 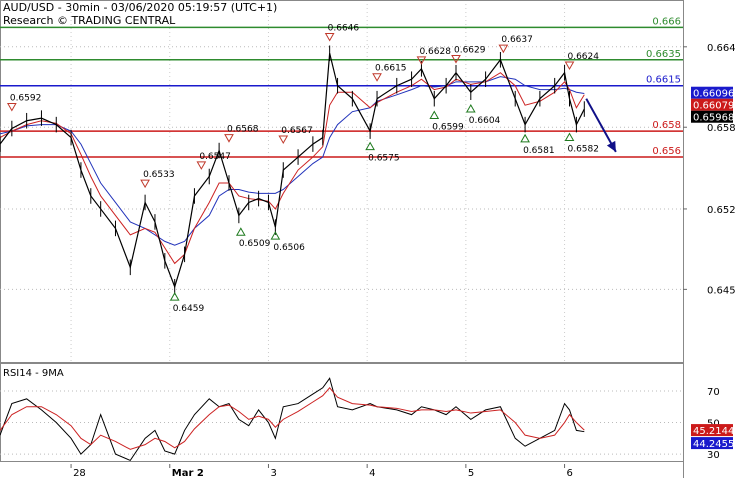 What do you see at coordinates (372, 473) in the screenshot?
I see `x-tick-label: 4` at bounding box center [372, 473].